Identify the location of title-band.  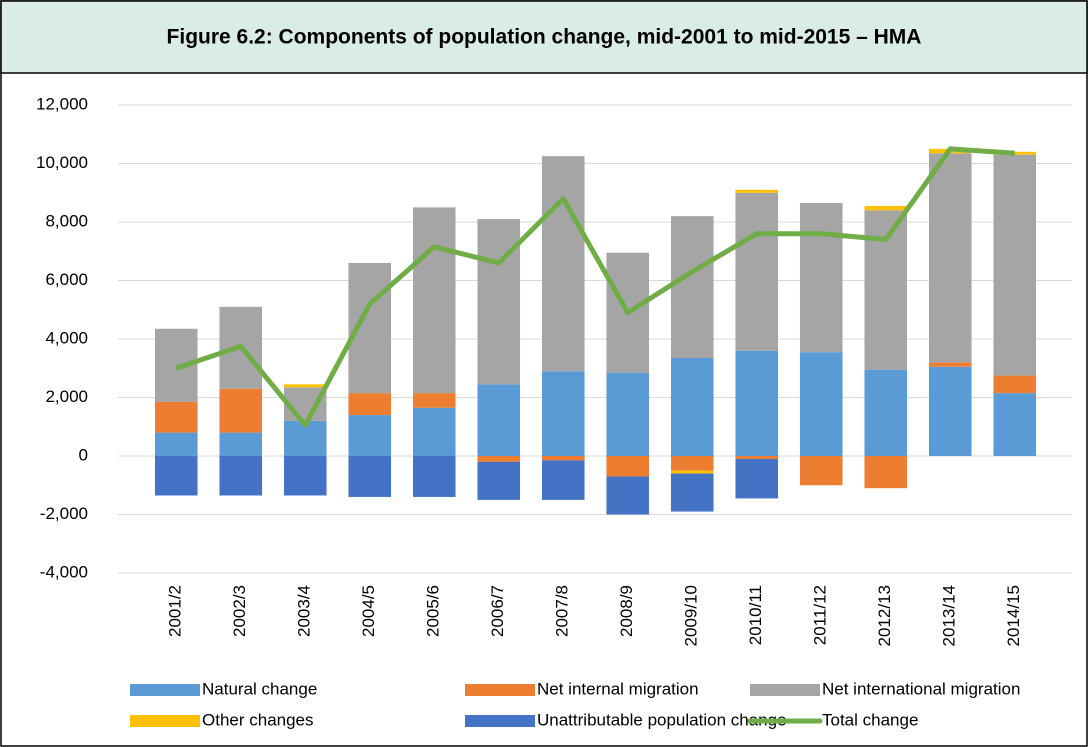
(544, 37).